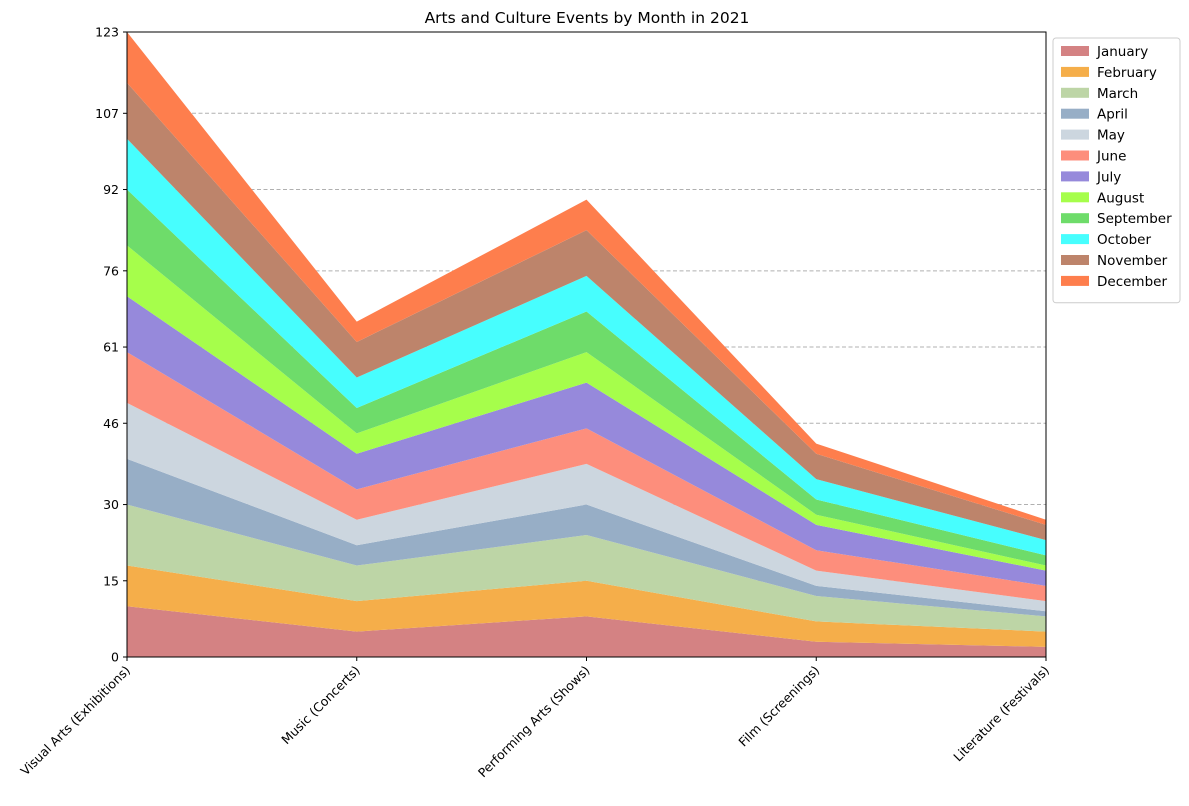 Image resolution: width=1189 pixels, height=806 pixels. I want to click on legend-label: September, so click(1134, 219).